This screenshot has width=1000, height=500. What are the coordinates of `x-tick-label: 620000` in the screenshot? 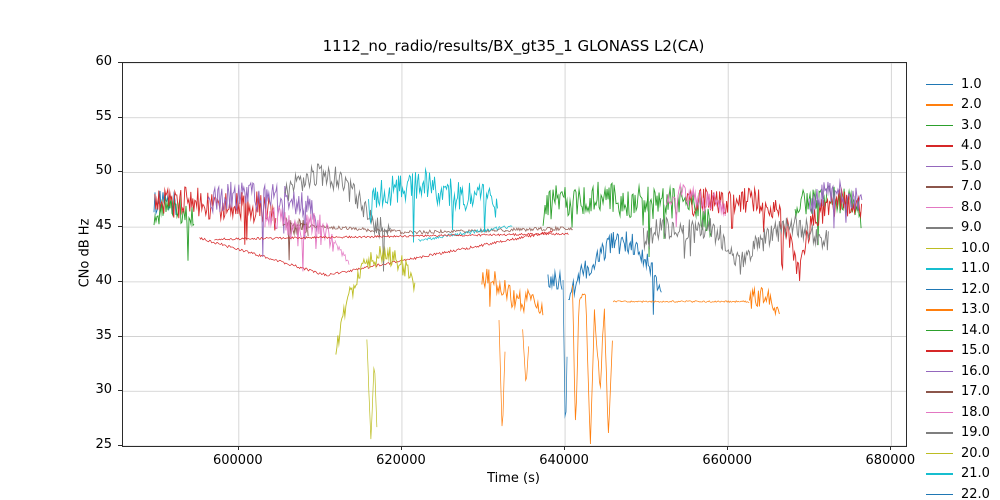 It's located at (401, 460).